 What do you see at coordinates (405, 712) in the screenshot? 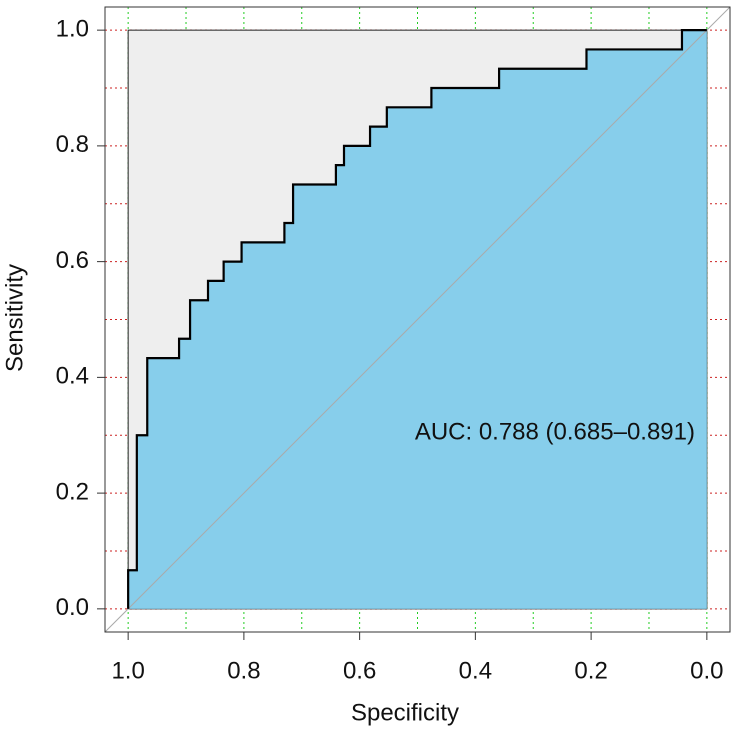
I see `x-axis-label: Specificity` at bounding box center [405, 712].